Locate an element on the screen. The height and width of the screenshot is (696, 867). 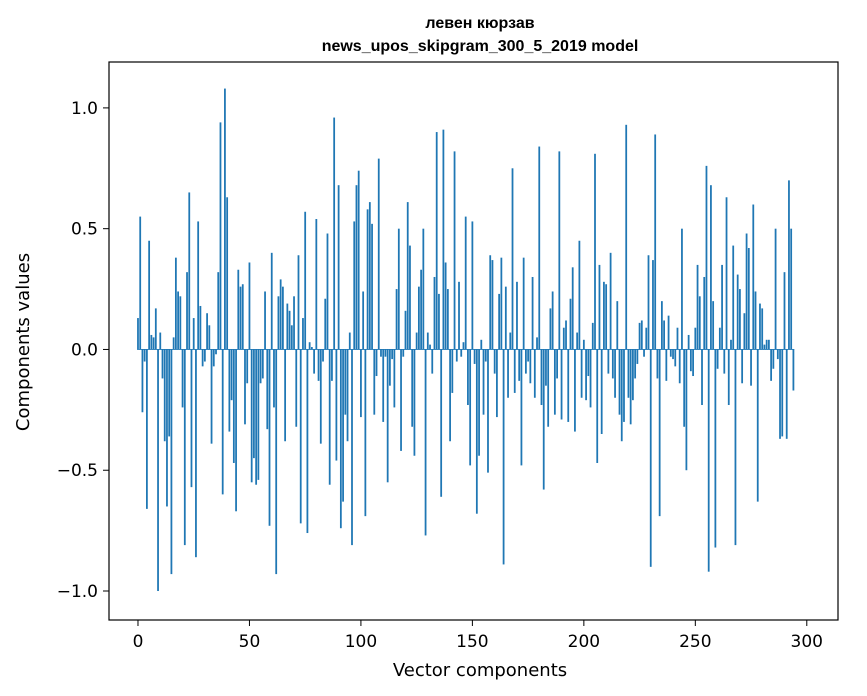
y-tick-label-3: 0.5 is located at coordinates (84, 230).